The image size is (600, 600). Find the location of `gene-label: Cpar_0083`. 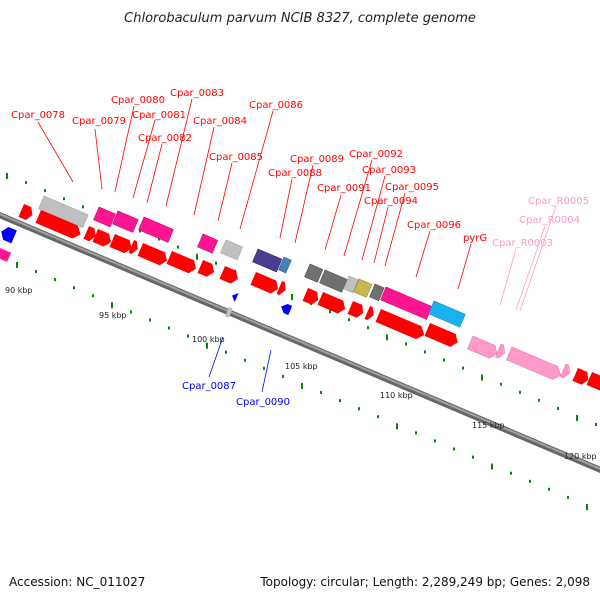

gene-label: Cpar_0083 is located at coordinates (197, 93).